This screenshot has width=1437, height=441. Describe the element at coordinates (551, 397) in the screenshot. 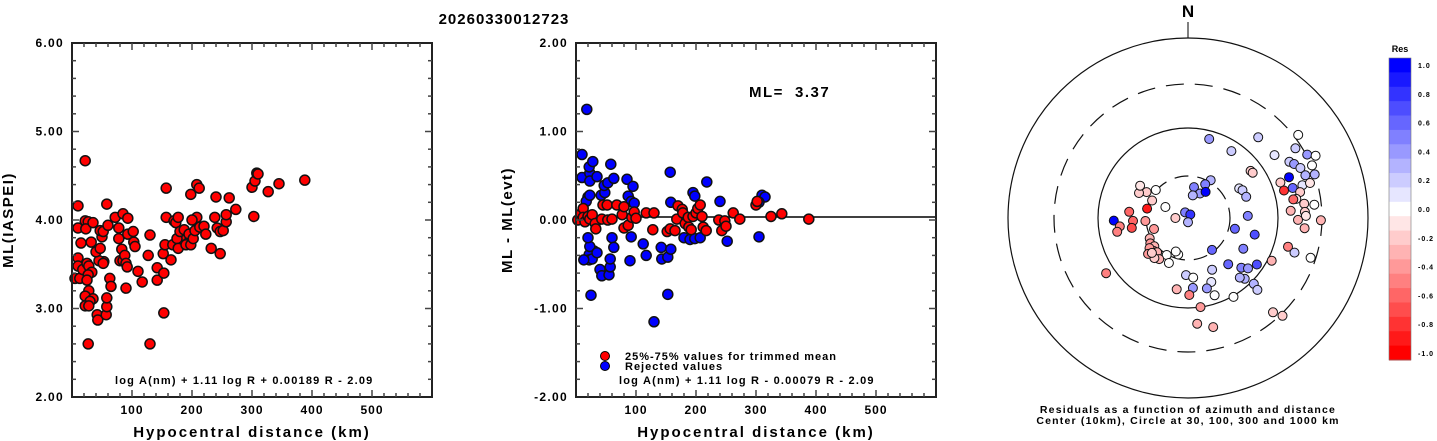

I see `residual-y-tick-label: -2.00` at that location.